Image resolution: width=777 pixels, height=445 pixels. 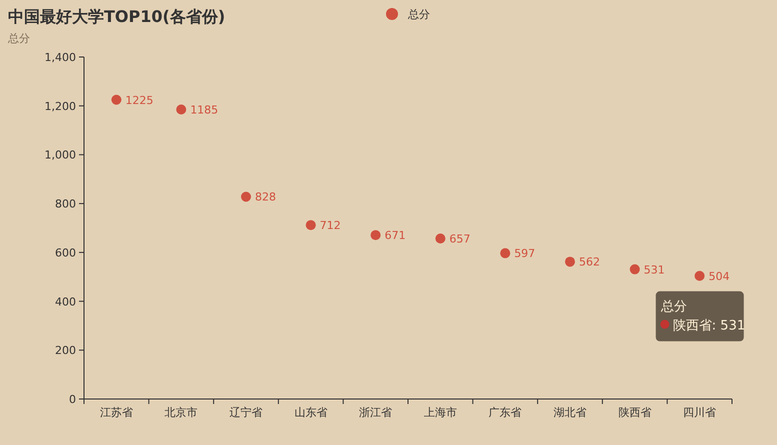 I want to click on x-tick-label: 陕西省, so click(x=635, y=412).